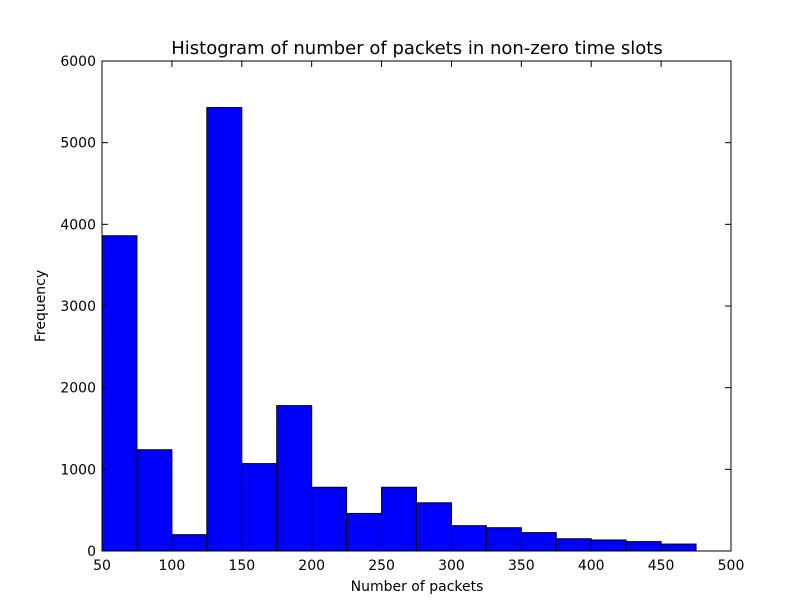  Describe the element at coordinates (41, 306) in the screenshot. I see `y-axis-label: Frequency` at that location.